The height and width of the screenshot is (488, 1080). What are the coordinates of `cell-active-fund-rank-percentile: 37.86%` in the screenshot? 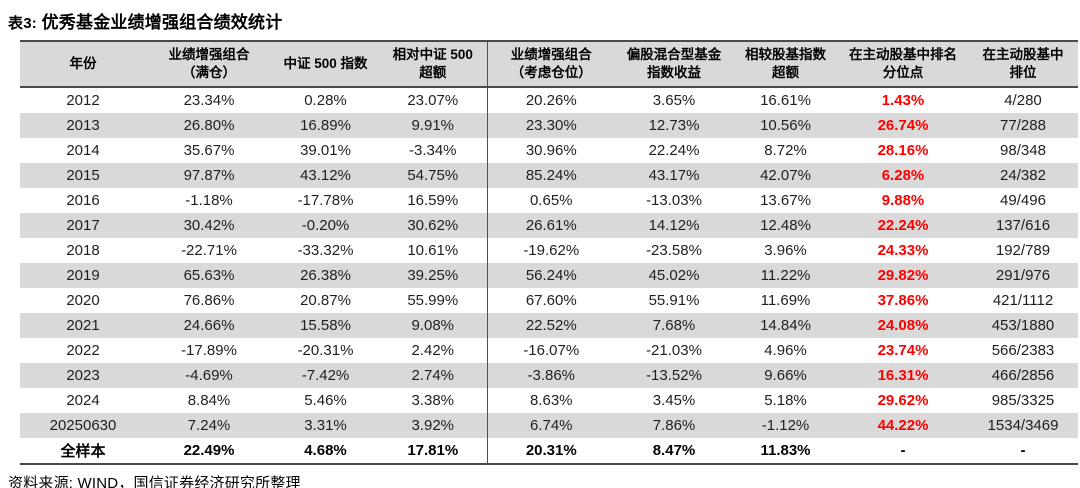 It's located at (903, 300).